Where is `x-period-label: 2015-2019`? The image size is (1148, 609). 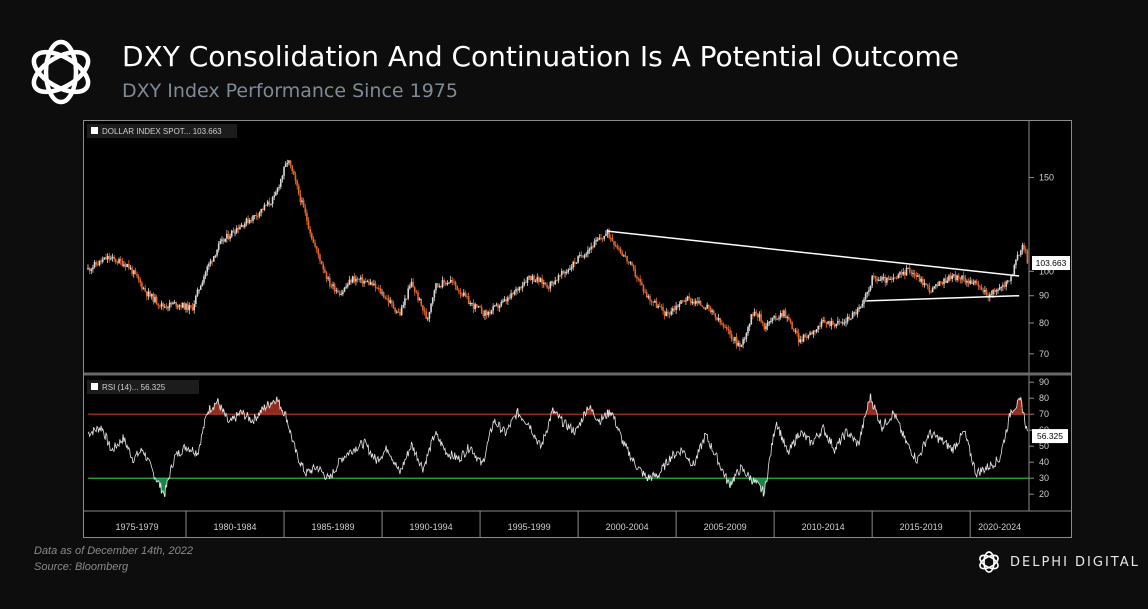 x-period-label: 2015-2019 is located at coordinates (921, 527).